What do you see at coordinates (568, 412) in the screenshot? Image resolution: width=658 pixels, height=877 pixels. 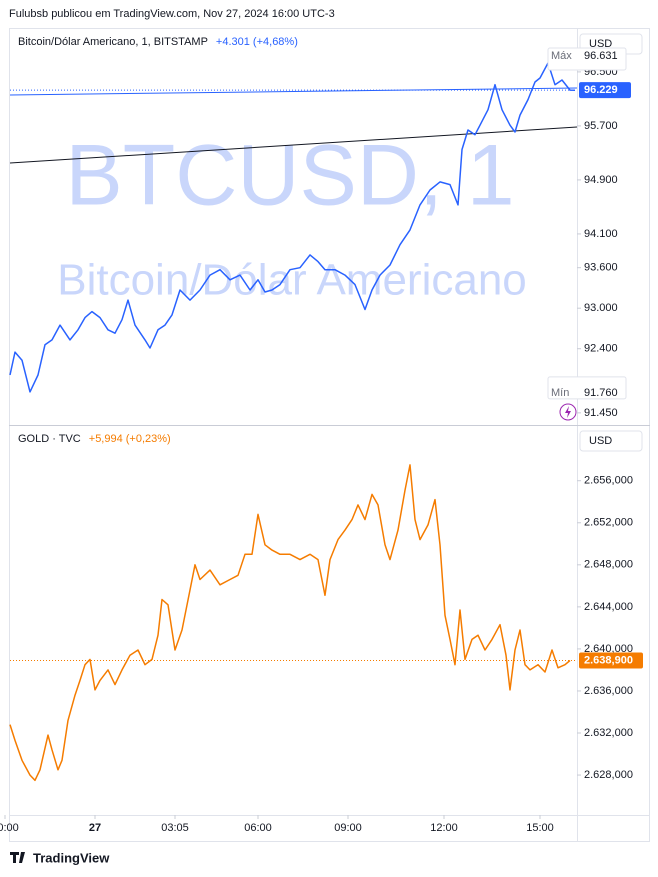 I see `alert-bolt` at bounding box center [568, 412].